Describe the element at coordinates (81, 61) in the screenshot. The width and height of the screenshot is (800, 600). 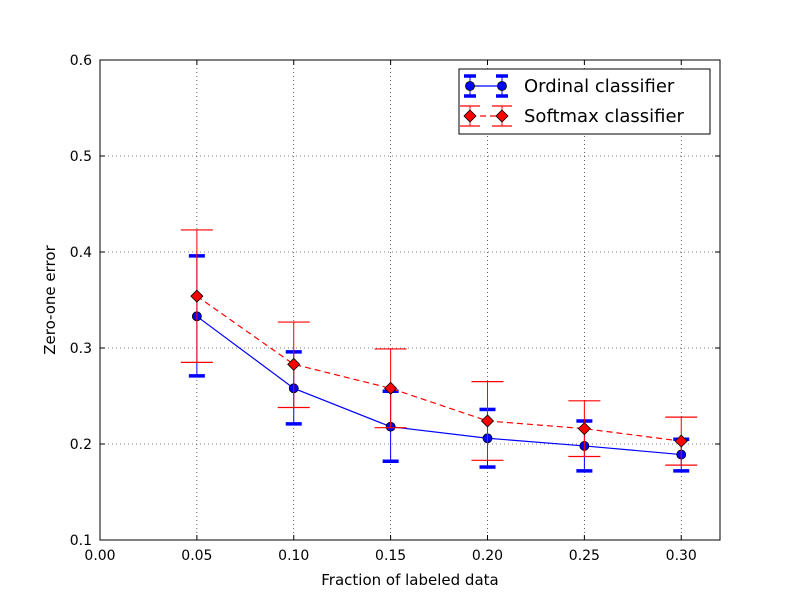
I see `y-tick-label: 0.6` at that location.